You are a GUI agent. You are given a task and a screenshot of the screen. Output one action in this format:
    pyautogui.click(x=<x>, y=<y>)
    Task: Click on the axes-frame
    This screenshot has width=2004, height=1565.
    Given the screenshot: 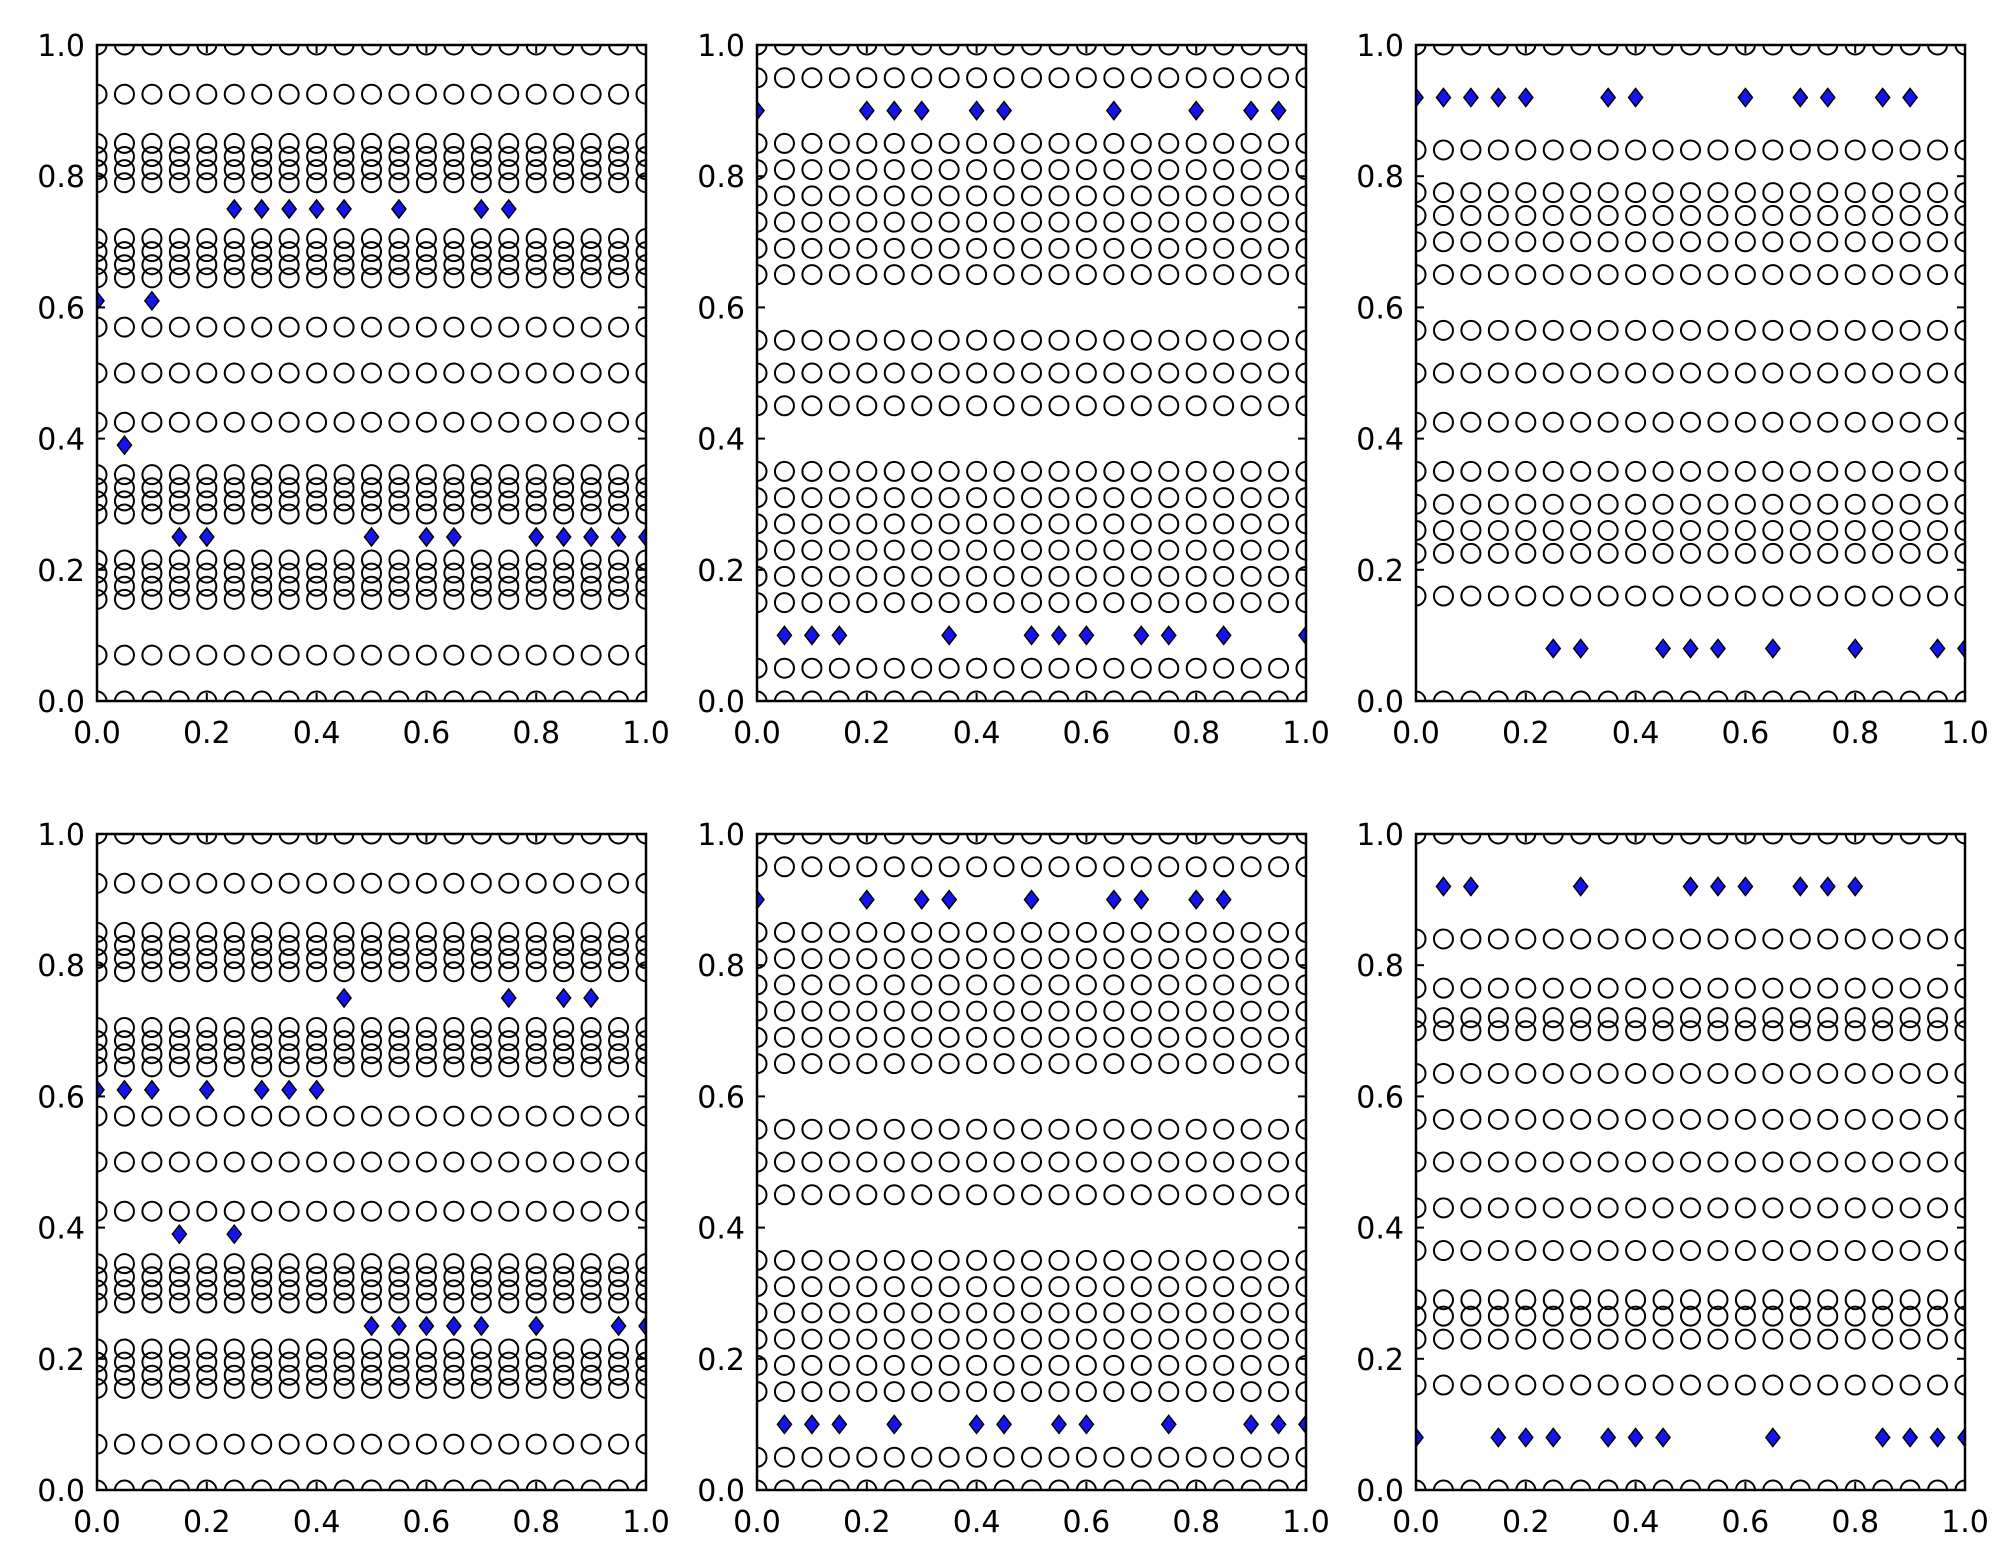 What is the action you would take?
    pyautogui.click(x=1031, y=373)
    